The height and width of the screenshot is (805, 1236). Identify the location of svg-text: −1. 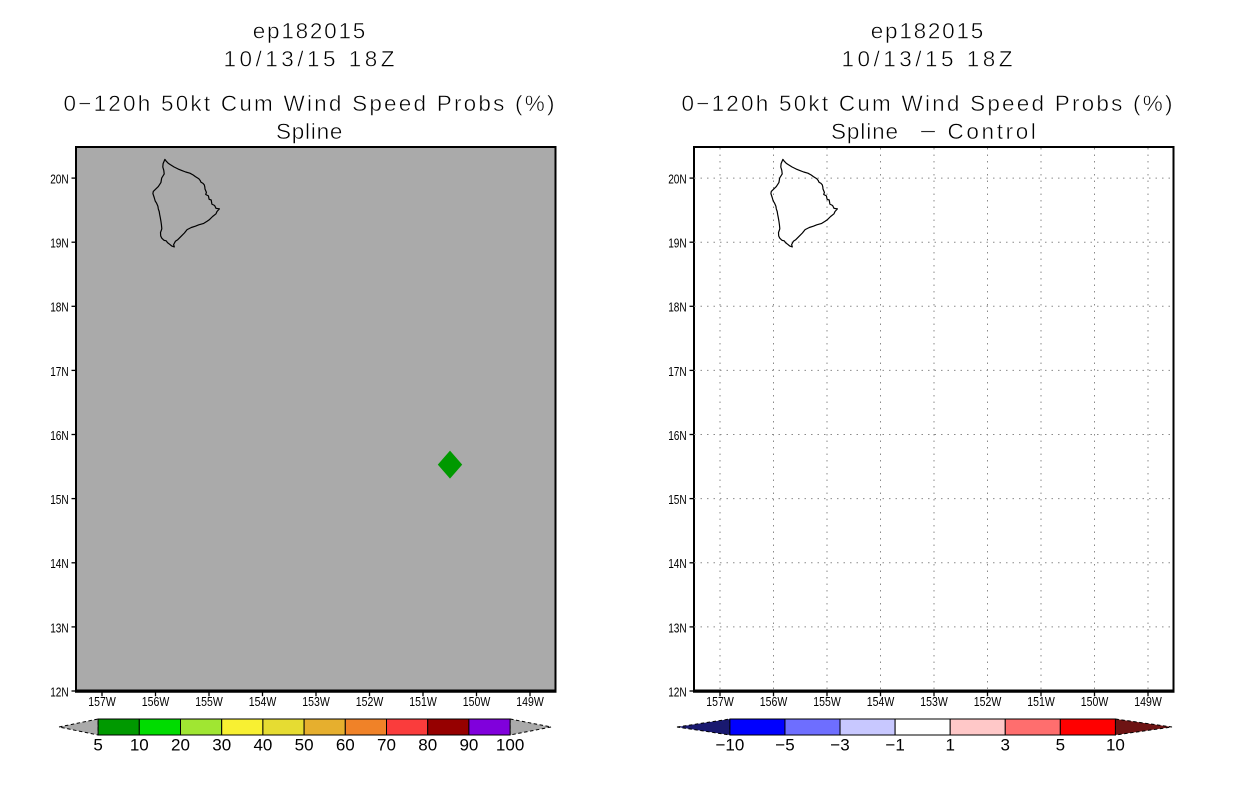
(894, 745).